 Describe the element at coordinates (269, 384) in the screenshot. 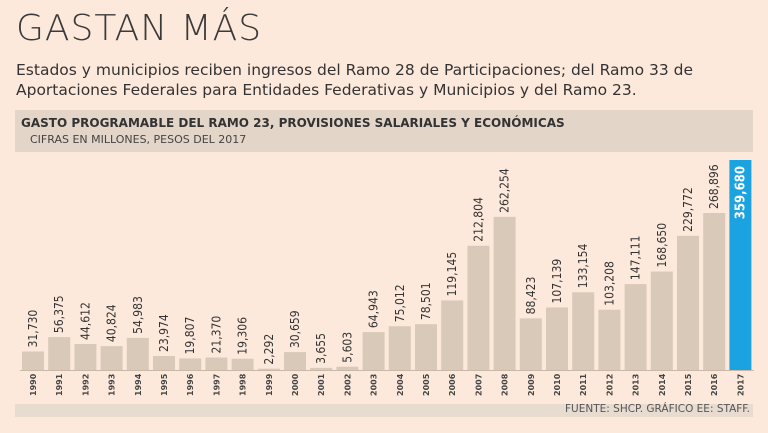

I see `x-tick-label: 1999` at that location.